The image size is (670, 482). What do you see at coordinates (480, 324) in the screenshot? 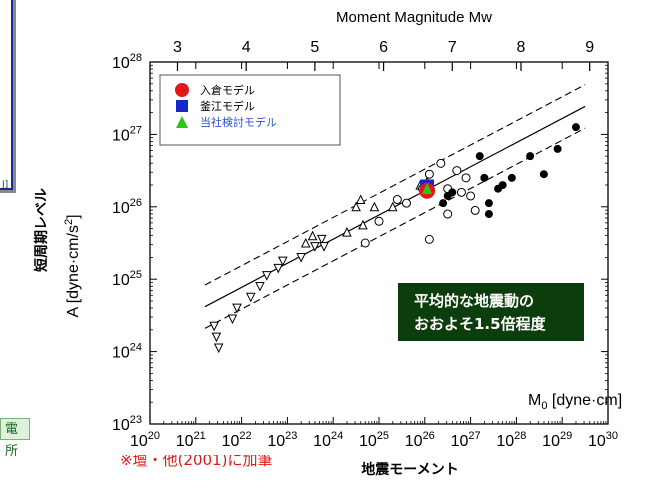
I see `annotation-line: おおよそ1.5倍程度` at bounding box center [480, 324].